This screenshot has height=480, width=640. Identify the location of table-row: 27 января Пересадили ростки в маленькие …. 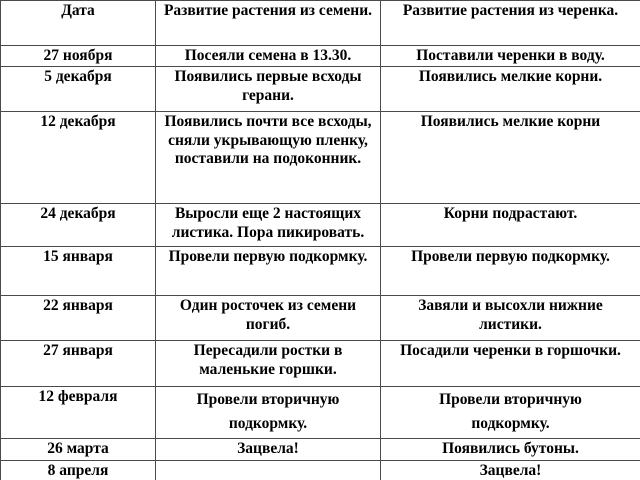
(320, 364).